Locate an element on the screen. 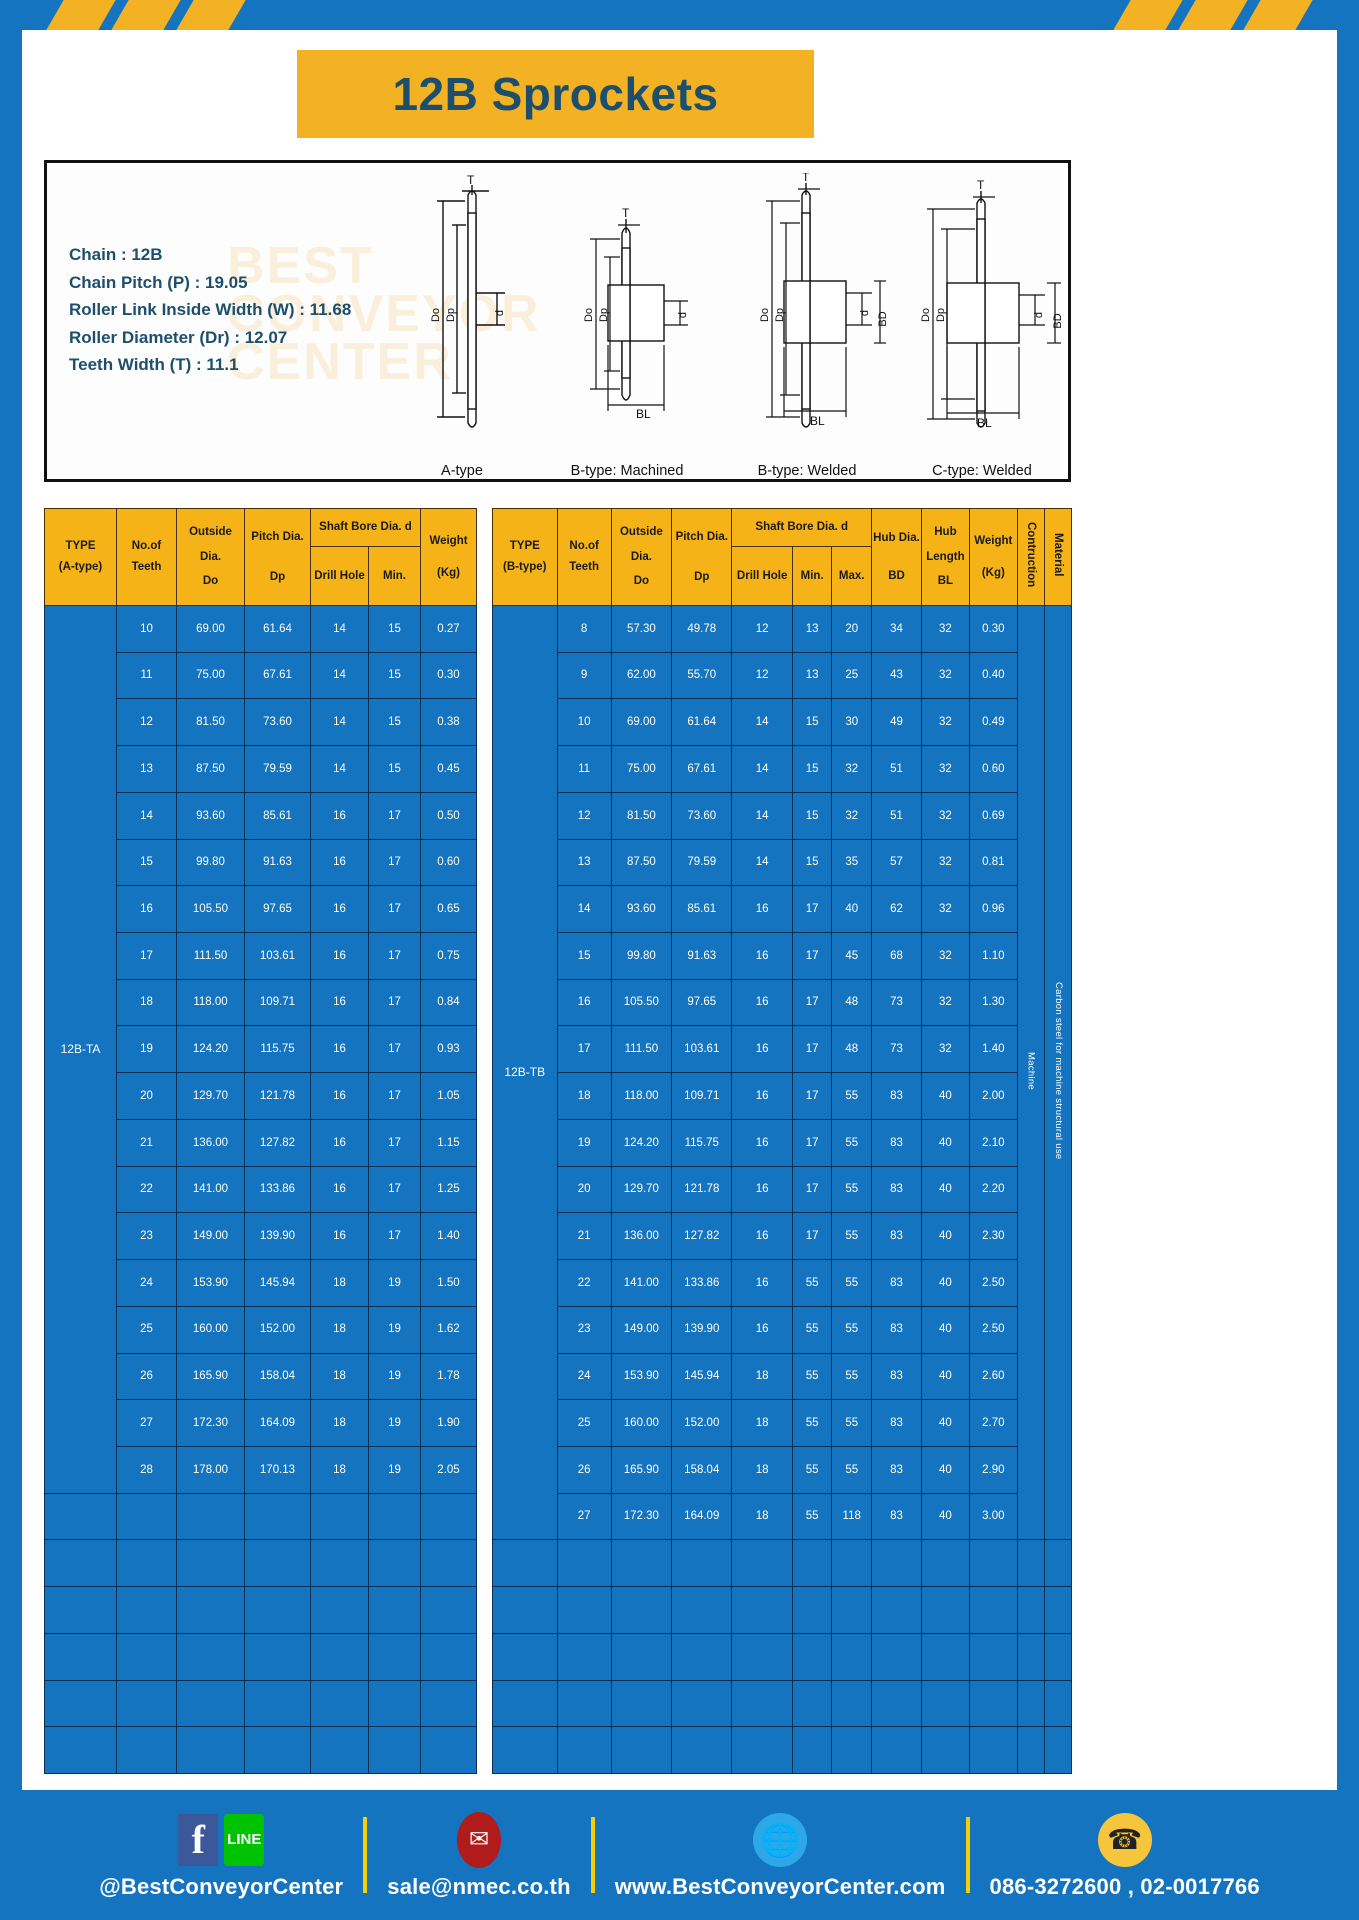 This screenshot has height=1920, width=1359. table-row: 12 81.50 73.60 14 15 32 51 32 0.69 is located at coordinates (782, 815).